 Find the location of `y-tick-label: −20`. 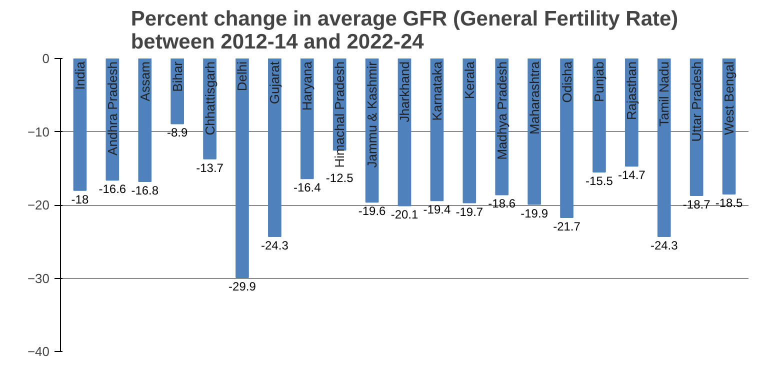

y-tick-label: −20 is located at coordinates (38, 205).